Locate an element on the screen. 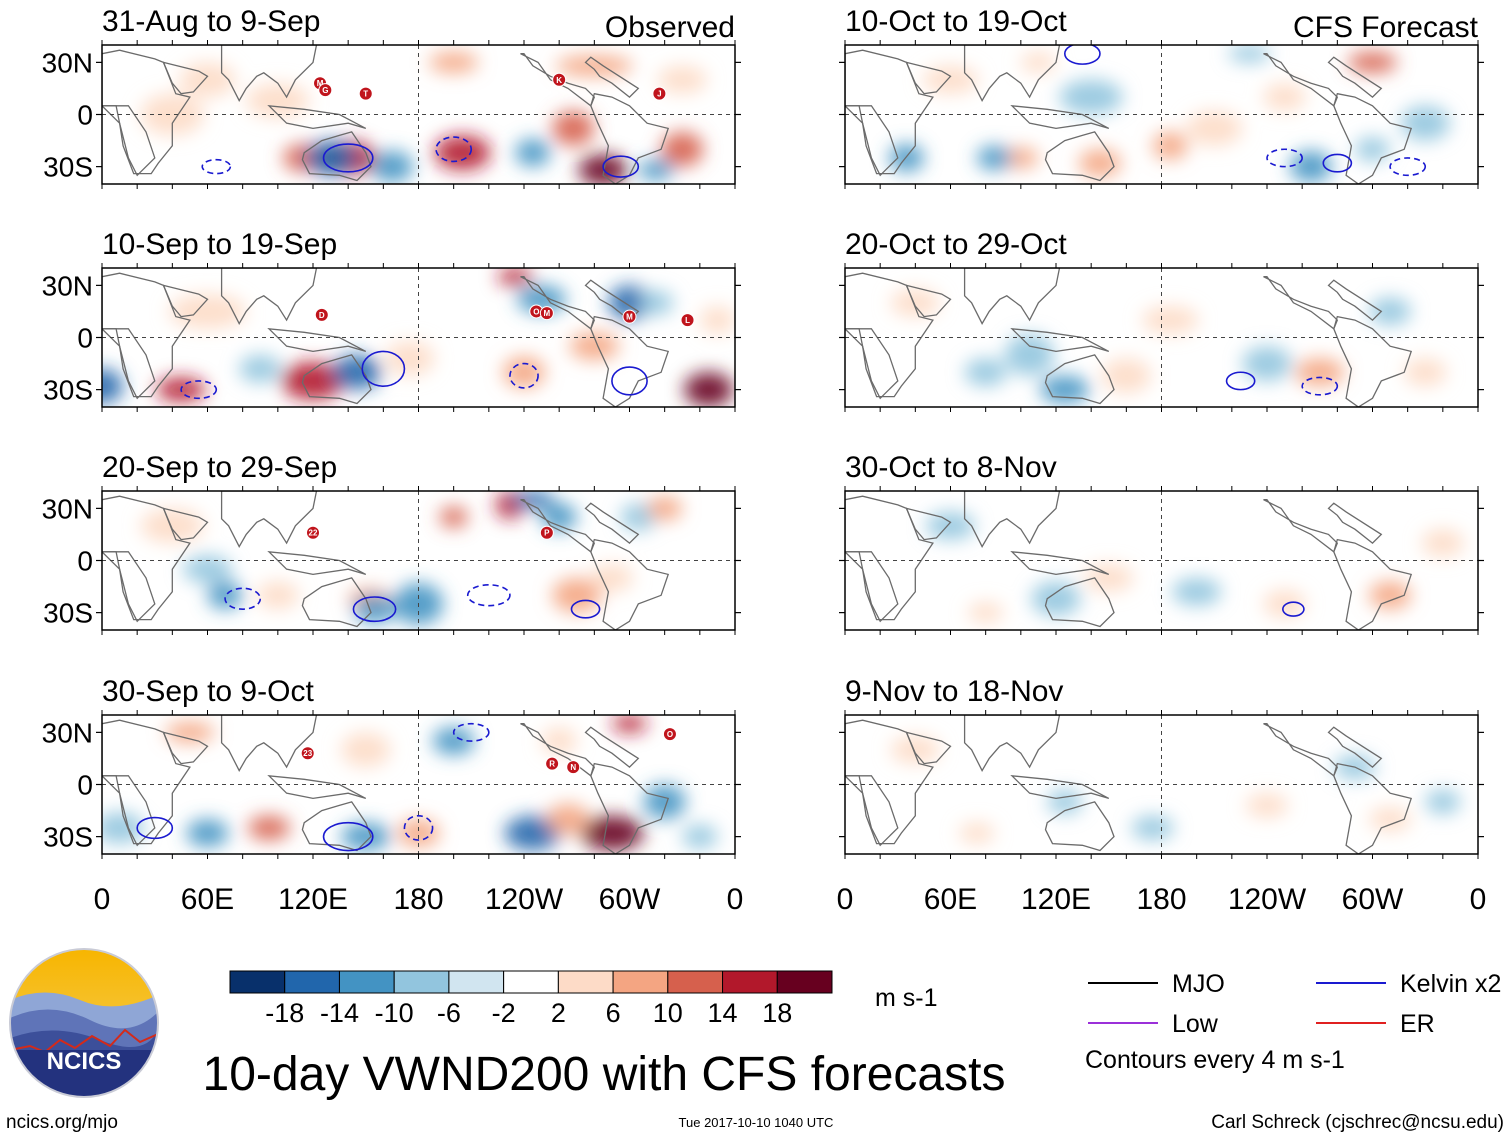 The width and height of the screenshot is (1510, 1137). map-panel: 10-Oct to 19-Oct CFS Forecast is located at coordinates (1161, 97).